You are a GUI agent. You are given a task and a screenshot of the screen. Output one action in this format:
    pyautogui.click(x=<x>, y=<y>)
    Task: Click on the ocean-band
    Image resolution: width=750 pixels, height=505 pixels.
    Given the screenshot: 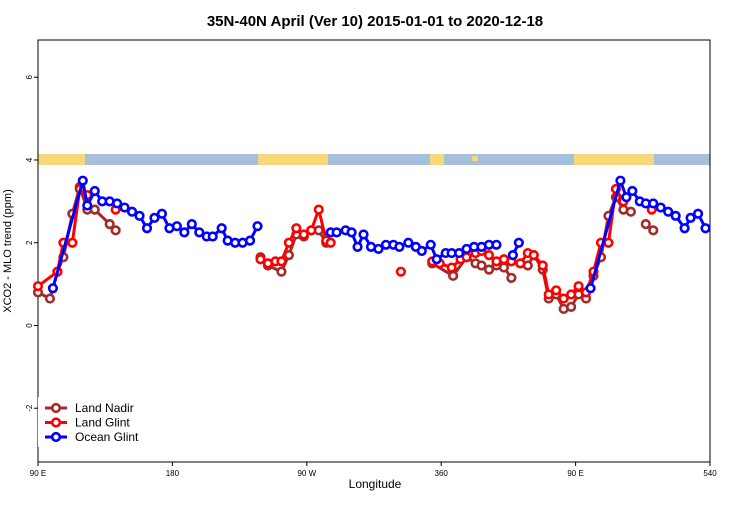 What is the action you would take?
    pyautogui.click(x=374, y=159)
    